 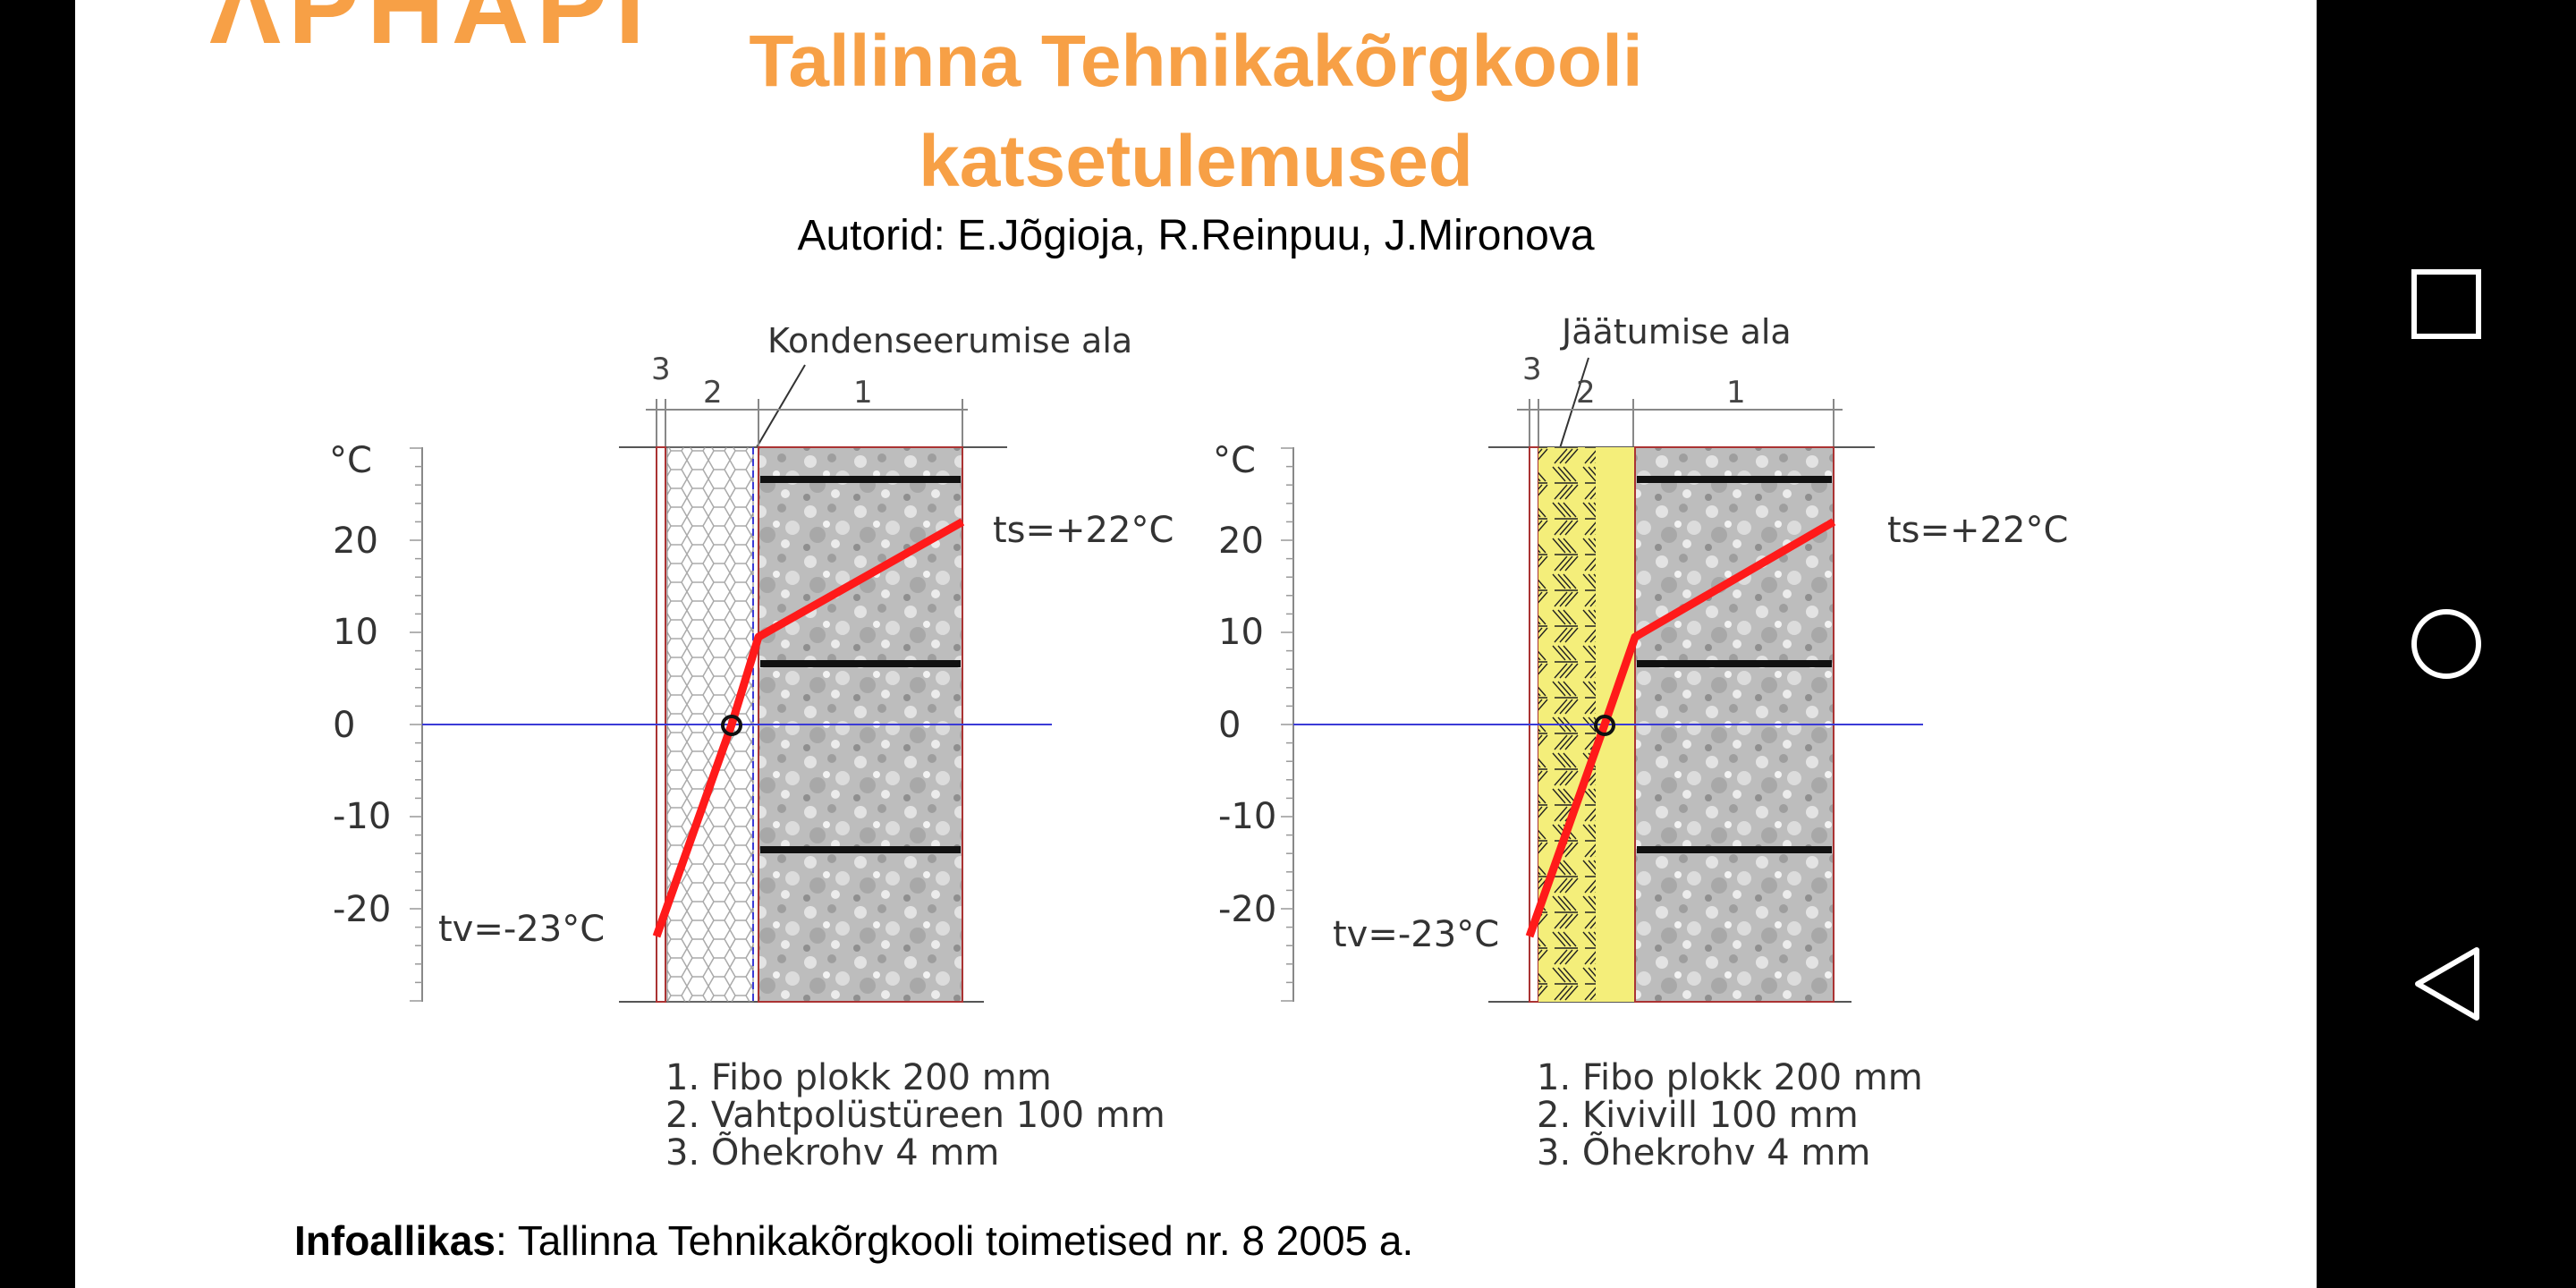 I want to click on left-outside-temp-label: tv=-23°C, so click(x=521, y=929).